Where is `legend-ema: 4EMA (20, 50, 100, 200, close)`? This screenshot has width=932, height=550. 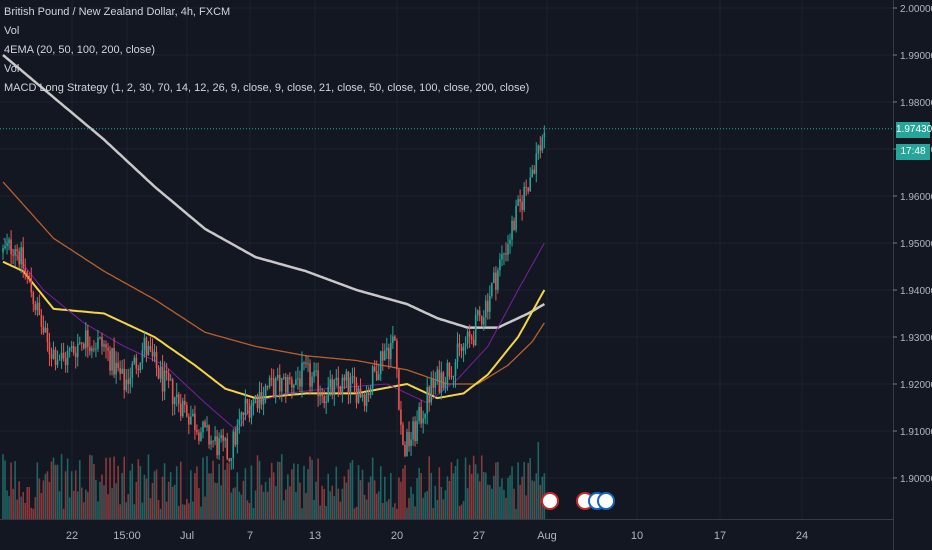 legend-ema: 4EMA (20, 50, 100, 200, close) is located at coordinates (80, 50).